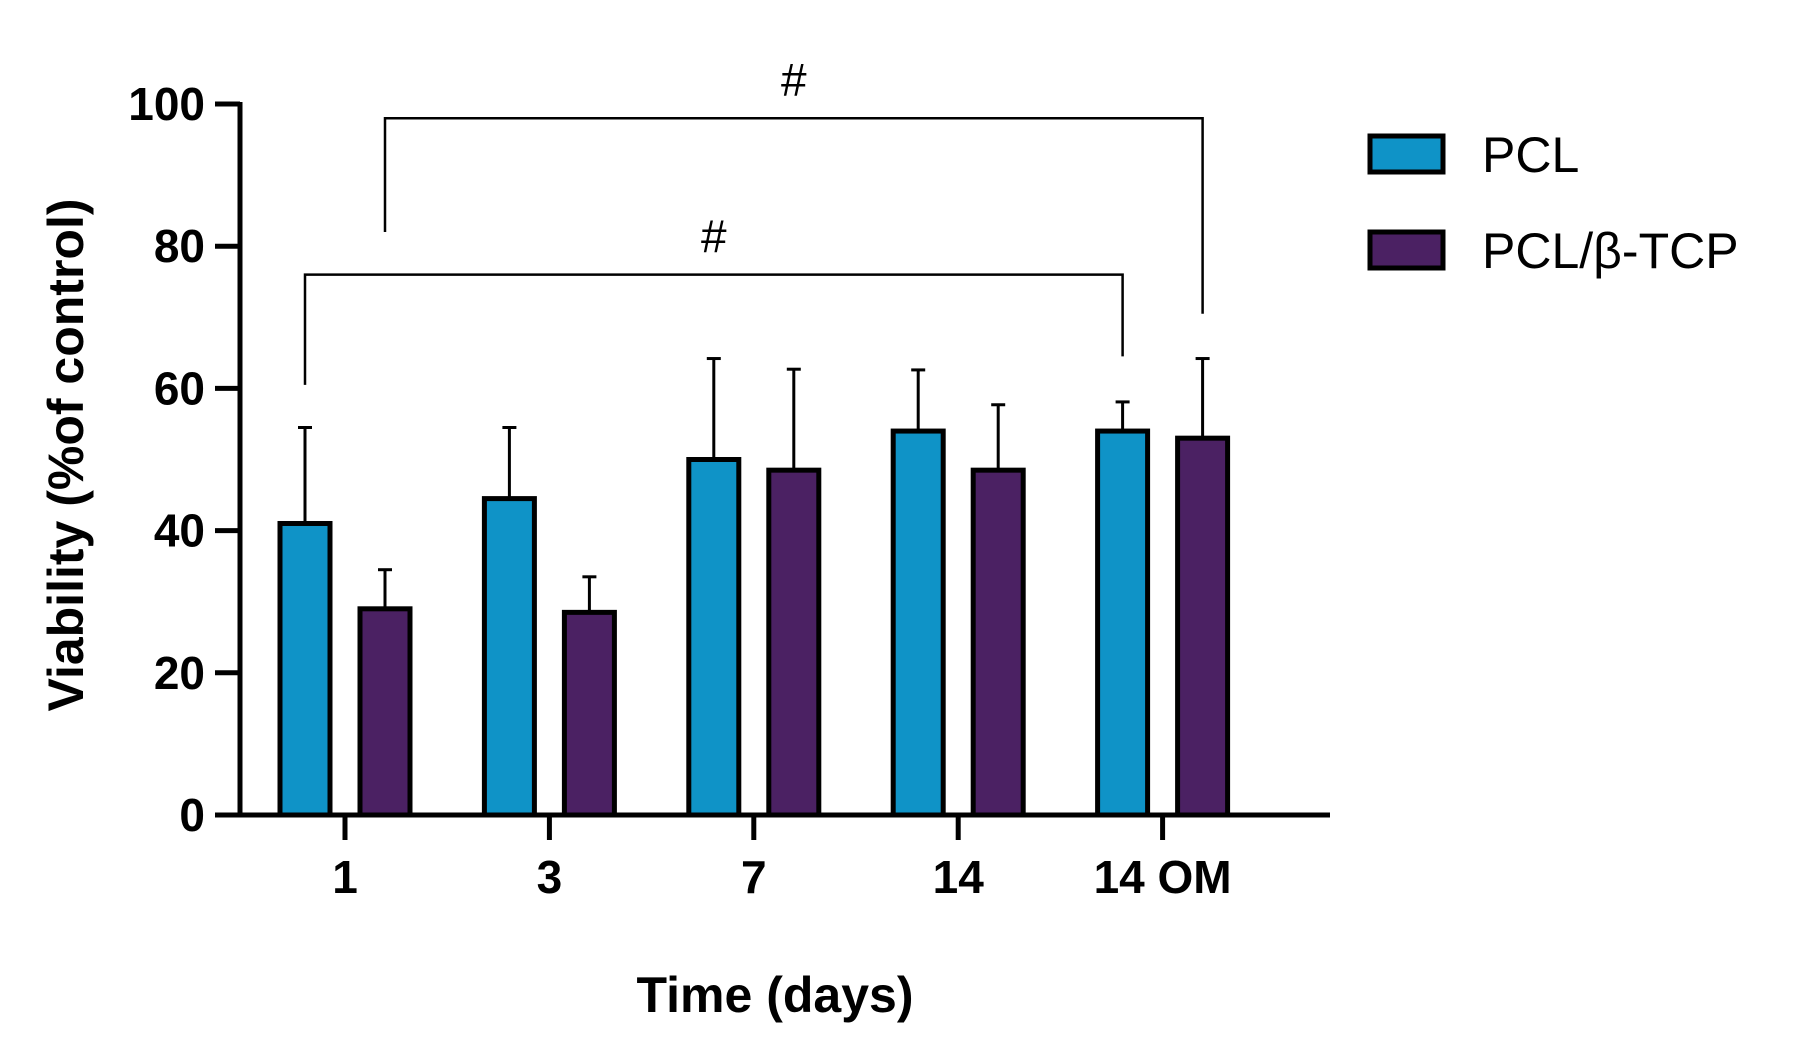 The width and height of the screenshot is (1808, 1048). Describe the element at coordinates (1163, 877) in the screenshot. I see `x-tick-label-14-om: 14 OM` at that location.